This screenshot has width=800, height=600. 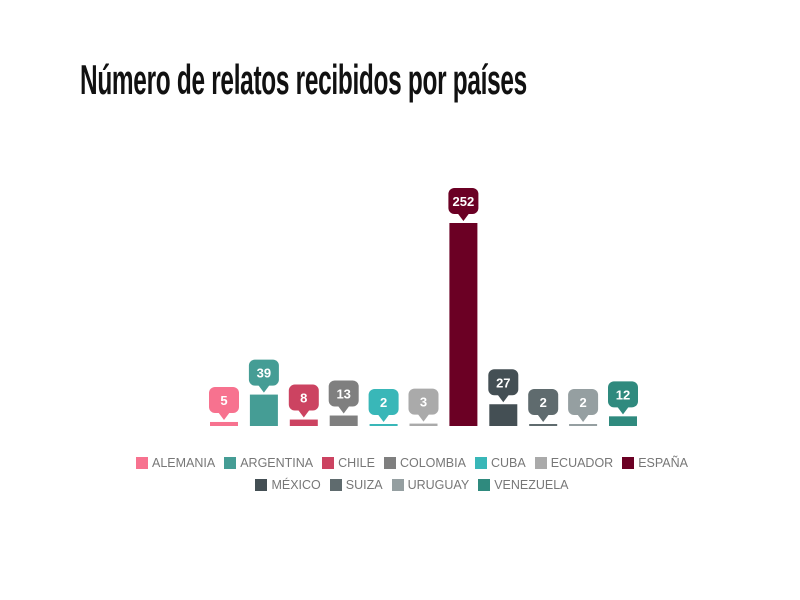 What do you see at coordinates (583, 425) in the screenshot?
I see `bar-uruguay` at bounding box center [583, 425].